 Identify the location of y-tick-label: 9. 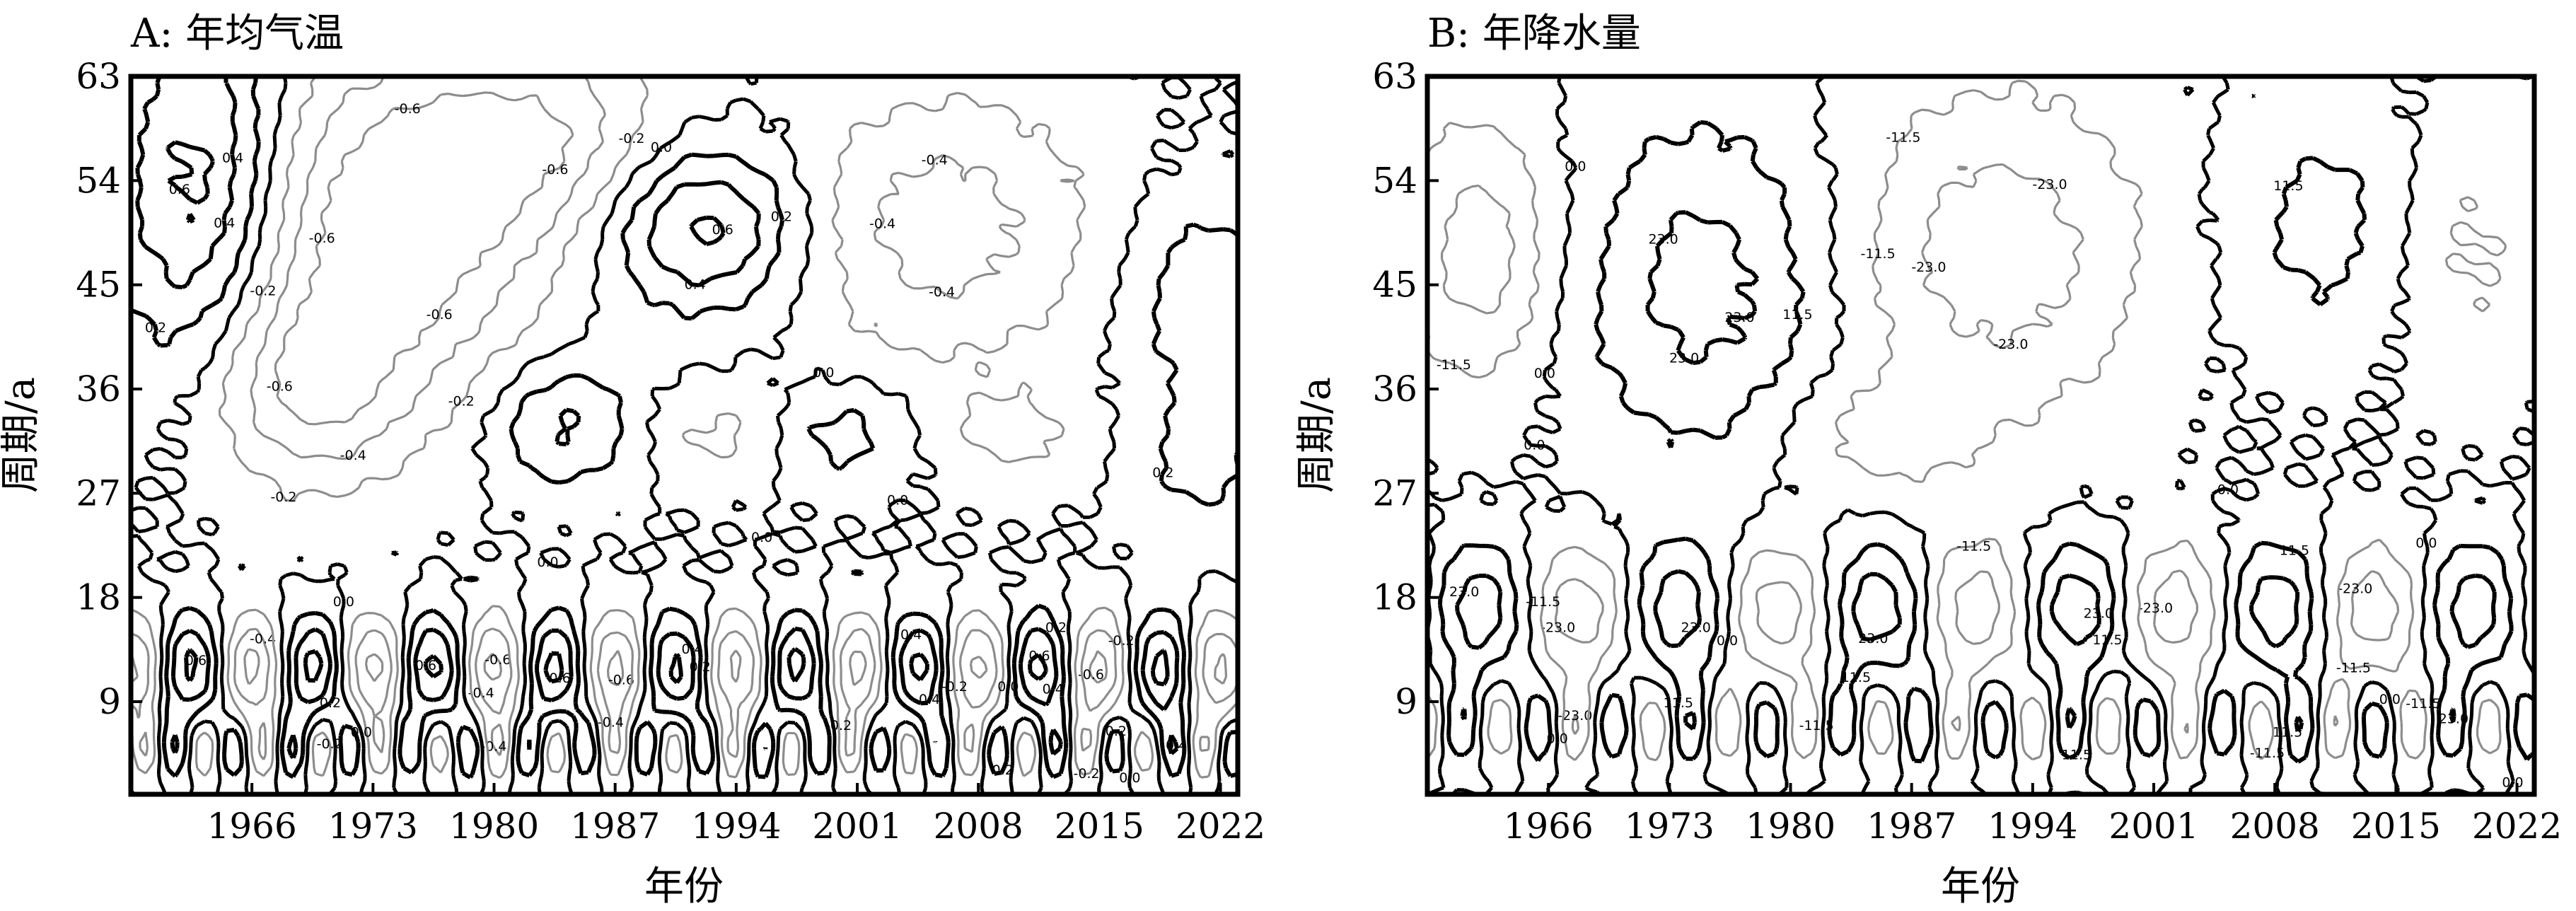
(1406, 702).